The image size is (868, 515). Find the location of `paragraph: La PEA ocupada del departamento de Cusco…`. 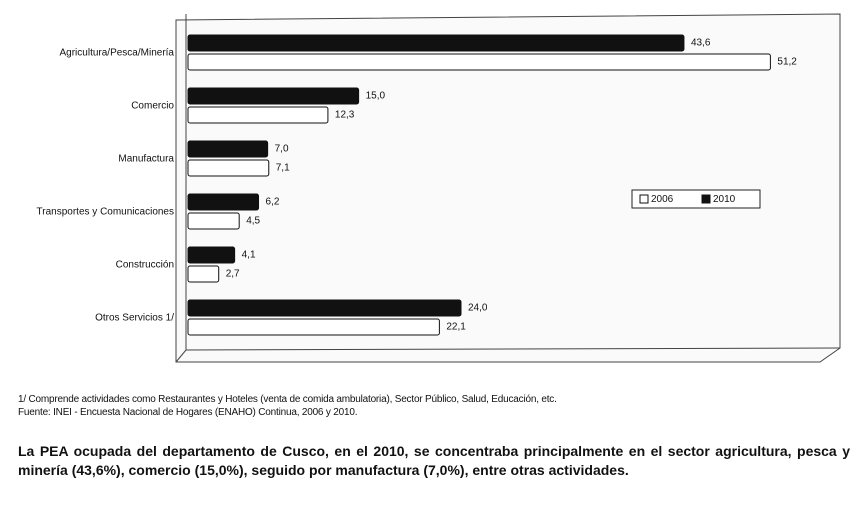

paragraph: La PEA ocupada del departamento de Cusco… is located at coordinates (434, 460).